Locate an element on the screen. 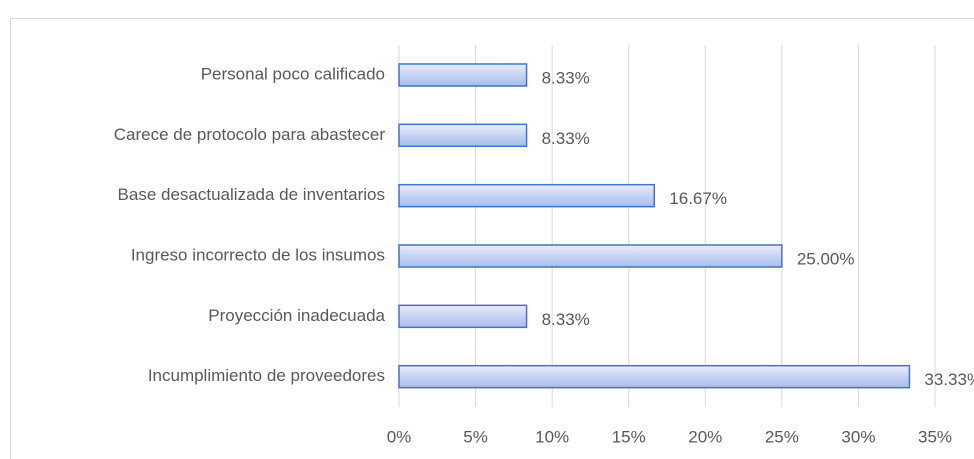 This screenshot has width=974, height=459. data-label: 16.67% is located at coordinates (698, 198).